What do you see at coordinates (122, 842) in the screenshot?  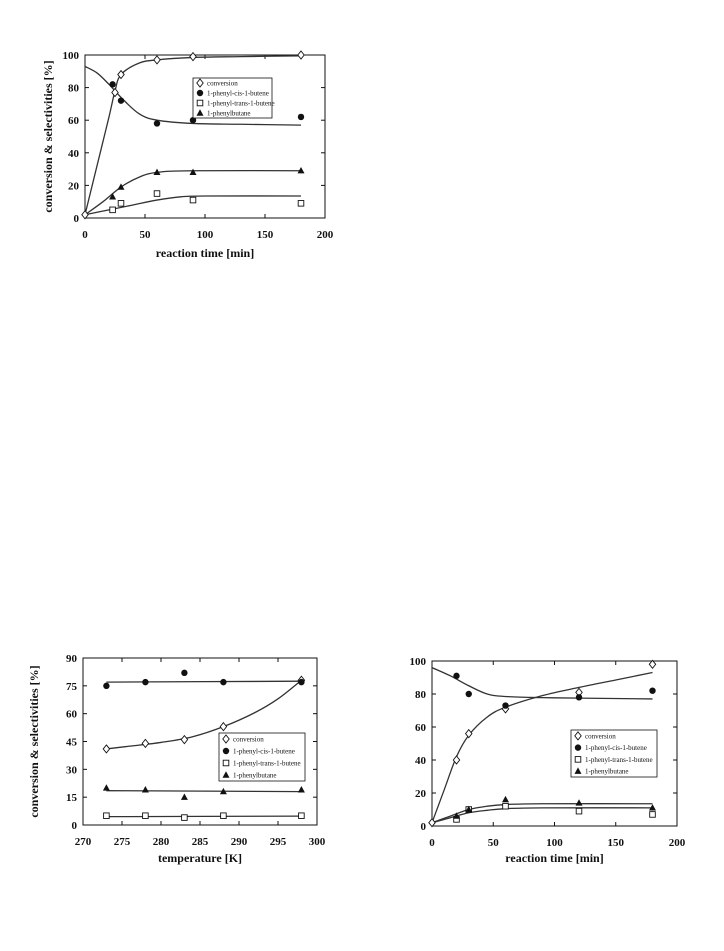 I see `x-tick-label: 275` at bounding box center [122, 842].